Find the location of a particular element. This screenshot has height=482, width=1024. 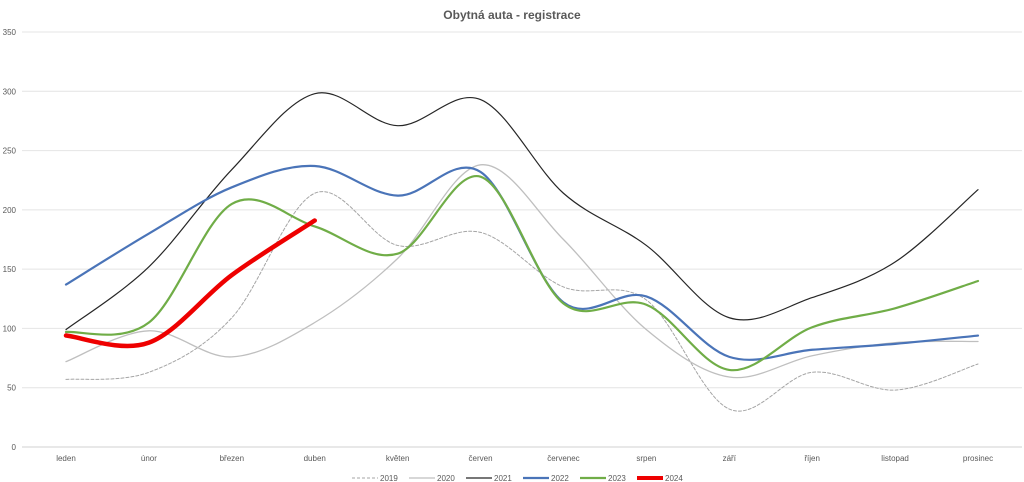

y-tick-label: 50 is located at coordinates (11, 388).